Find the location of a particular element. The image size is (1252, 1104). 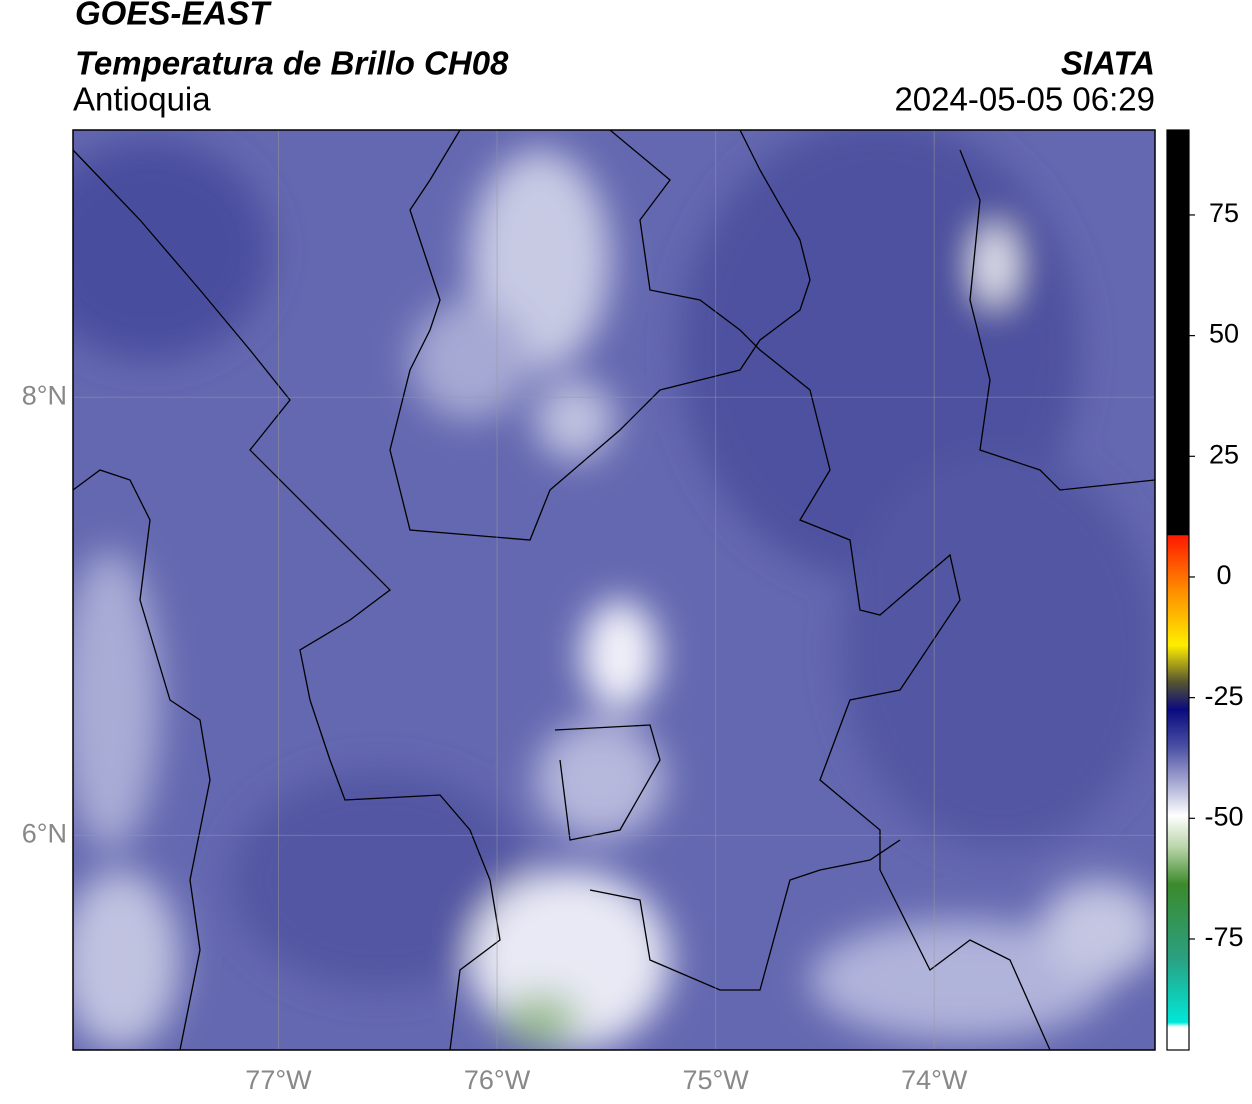

title: GOES-EAST is located at coordinates (173, 16).